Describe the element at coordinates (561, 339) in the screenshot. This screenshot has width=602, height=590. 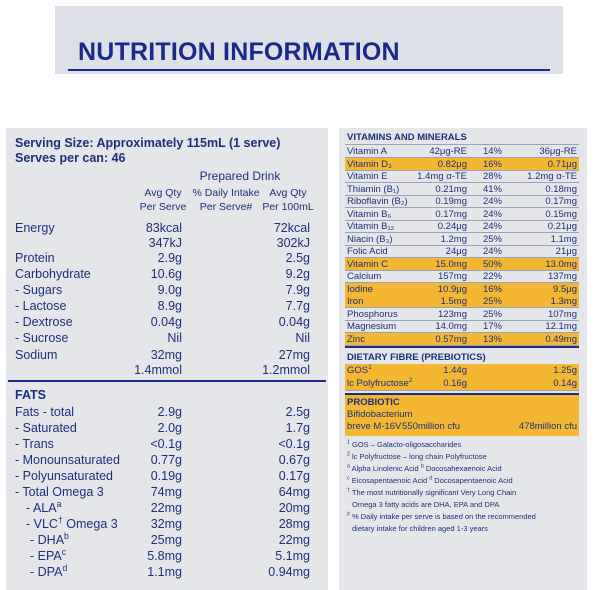
I see `vitamin-per-100: 0.49mg` at that location.